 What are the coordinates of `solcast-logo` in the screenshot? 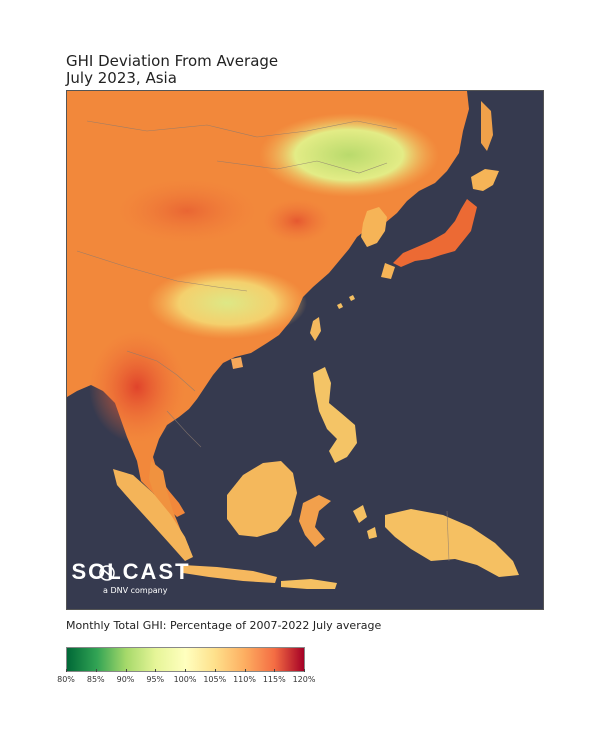 It's located at (107, 573).